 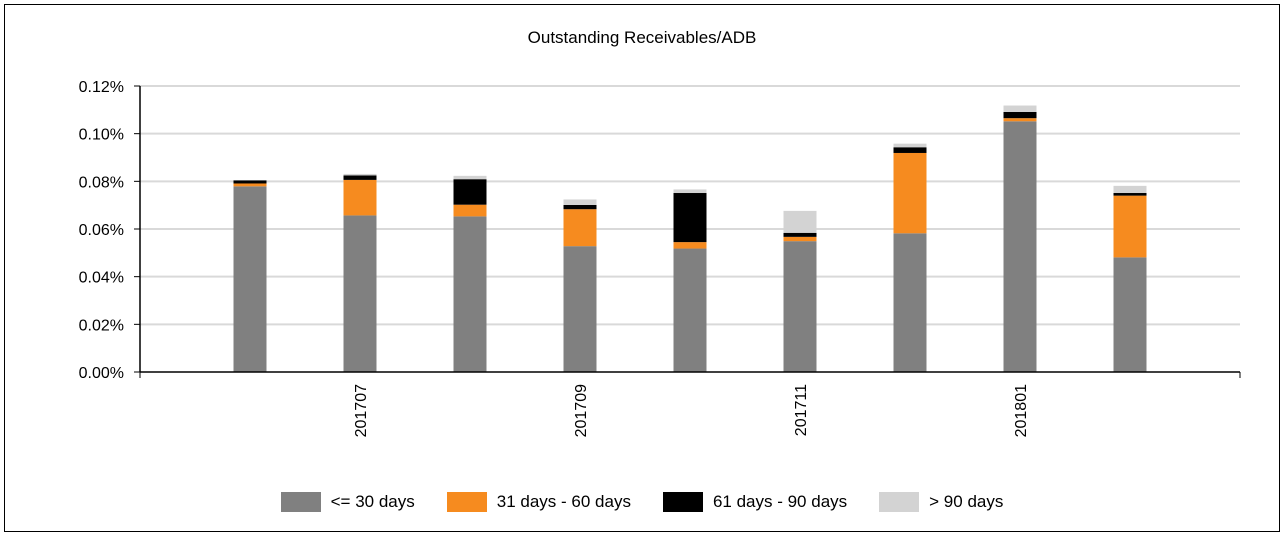 I want to click on y-tick-label: 0.04%, so click(x=101, y=278).